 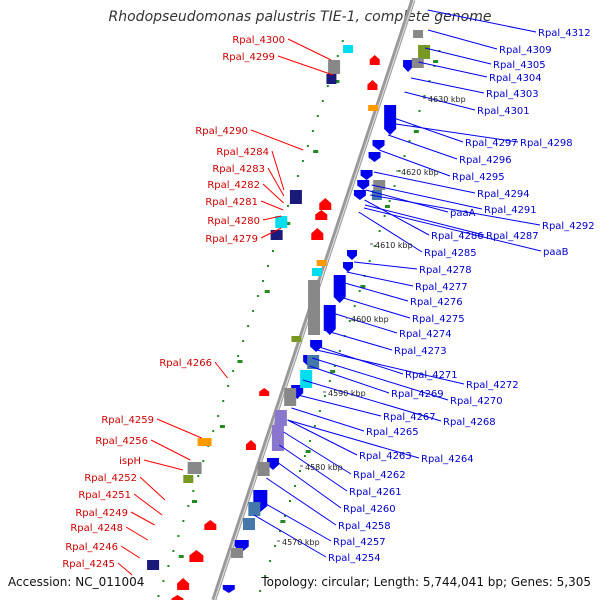 I want to click on scale-label: 4610 kbp, so click(x=394, y=245).